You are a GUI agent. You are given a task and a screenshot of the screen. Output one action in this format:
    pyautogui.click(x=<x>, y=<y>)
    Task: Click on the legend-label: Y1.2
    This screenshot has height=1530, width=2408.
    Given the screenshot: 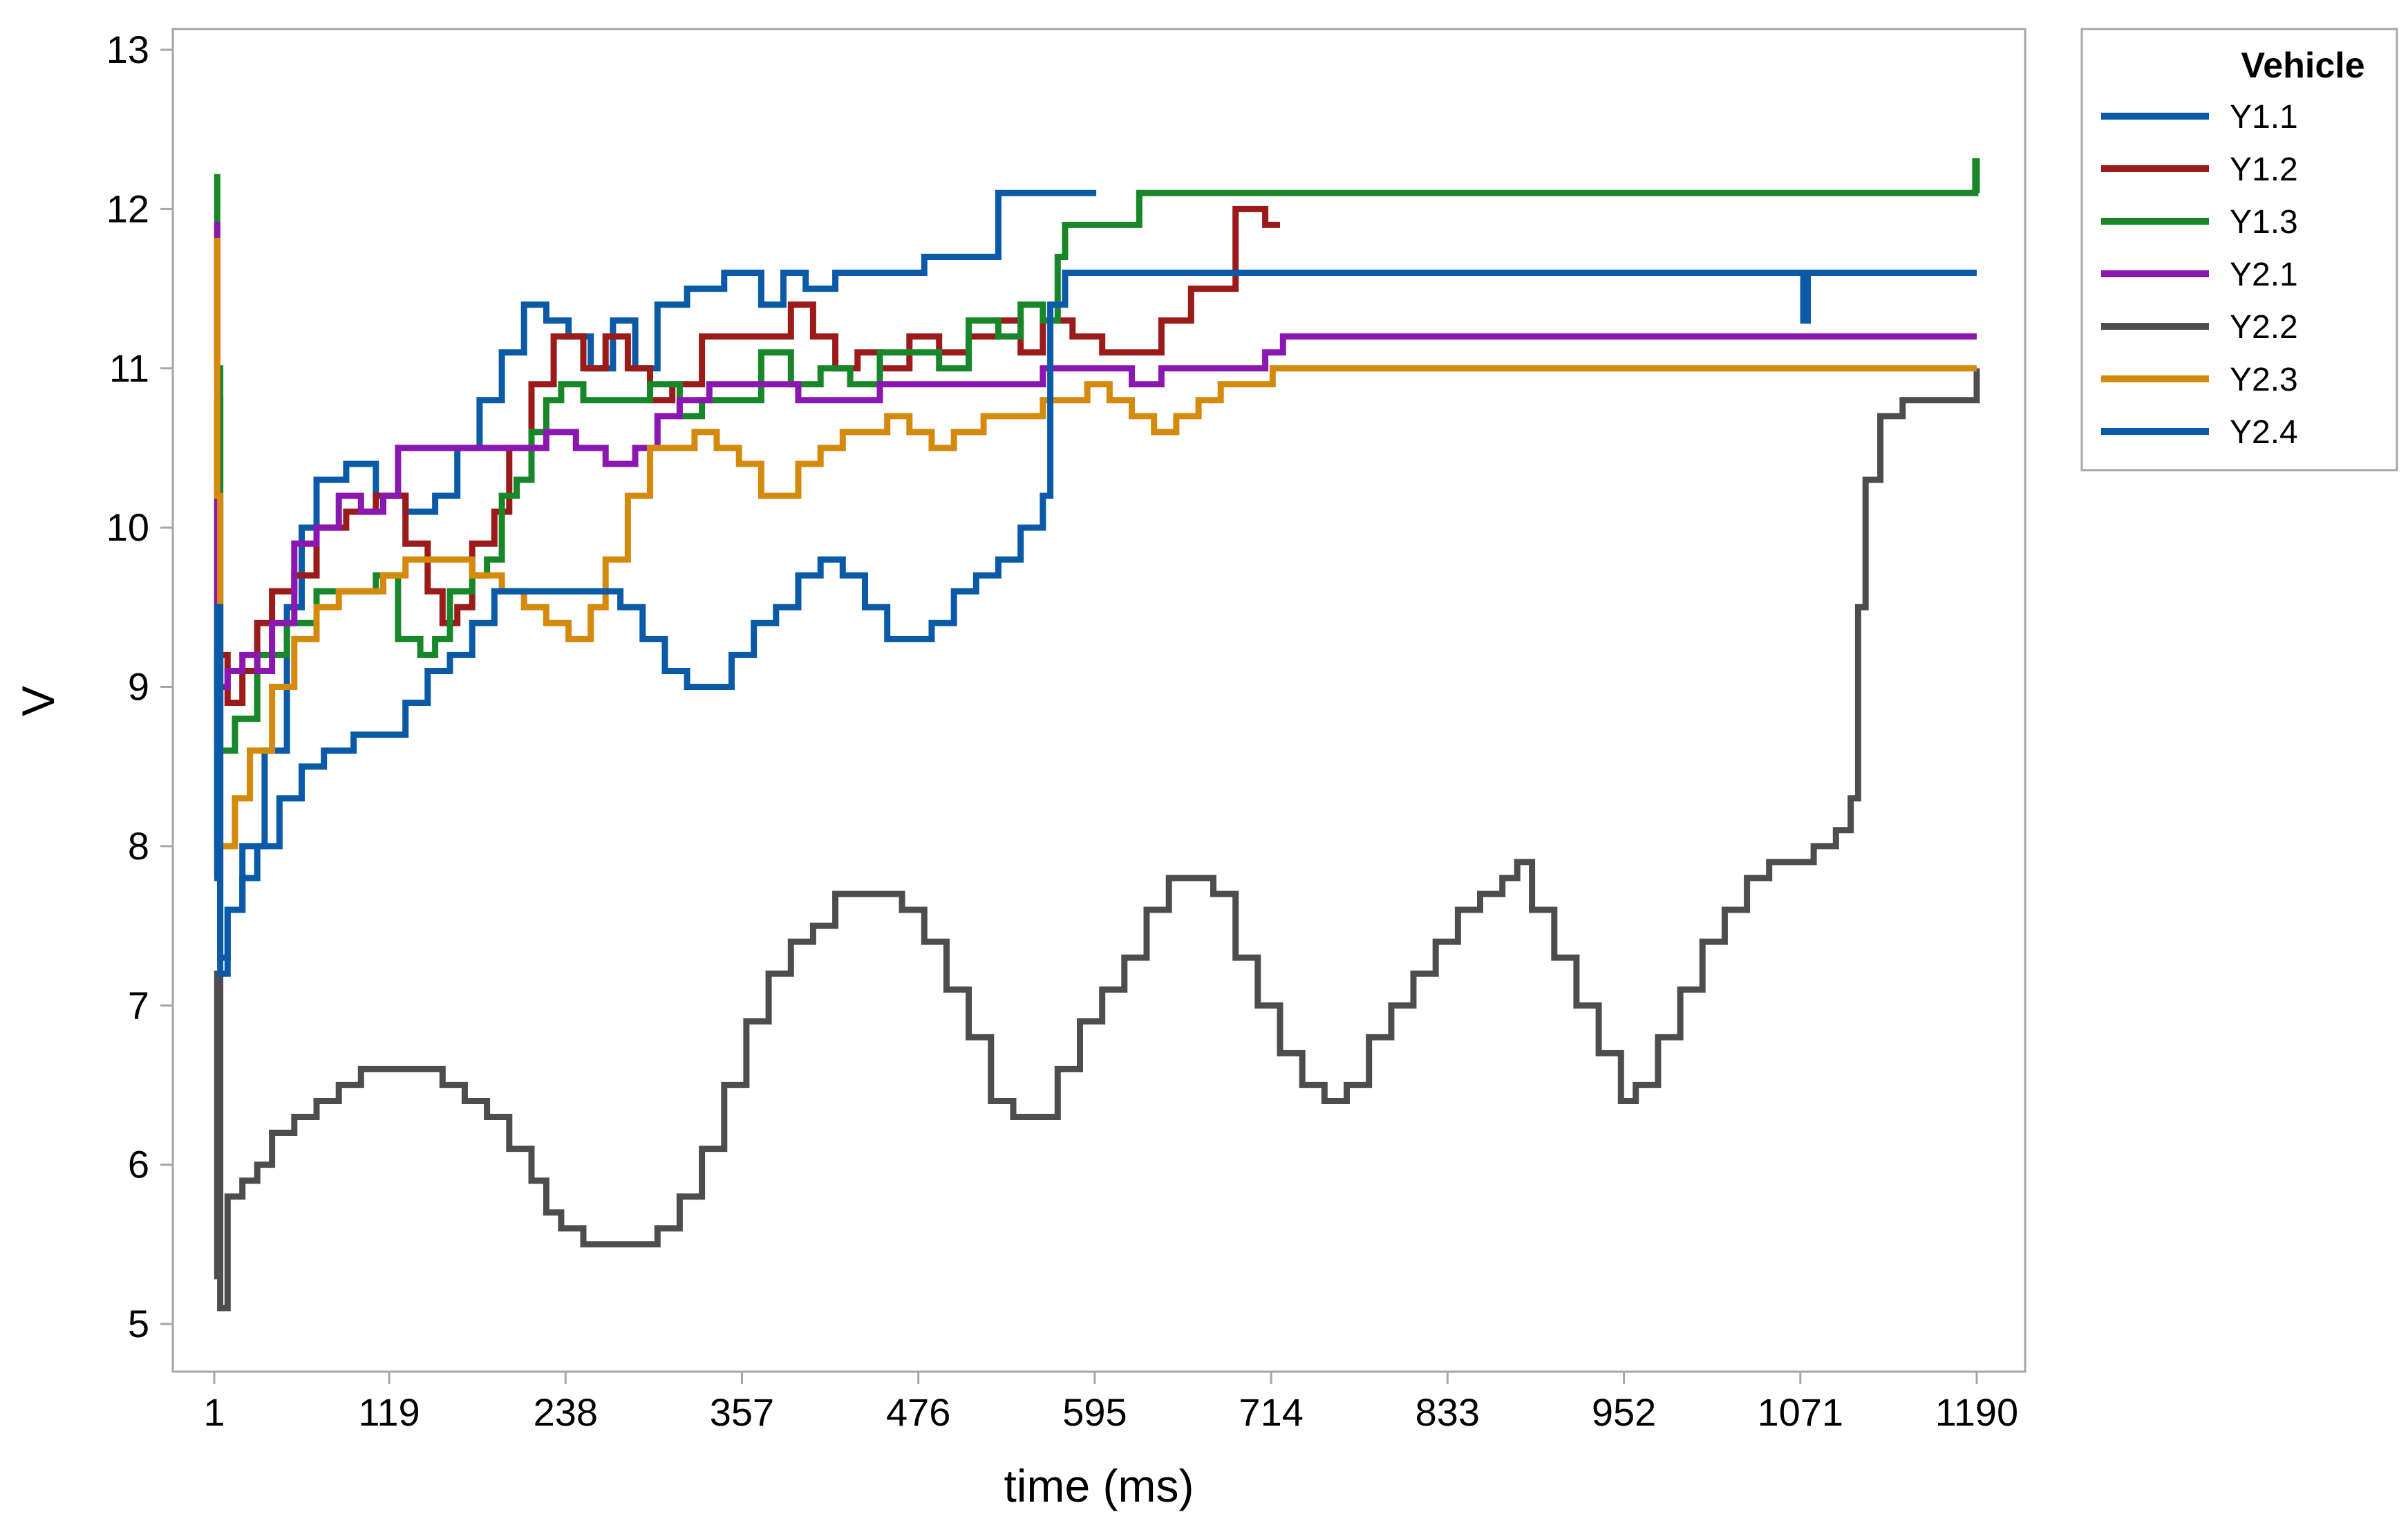 What is the action you would take?
    pyautogui.click(x=2264, y=169)
    